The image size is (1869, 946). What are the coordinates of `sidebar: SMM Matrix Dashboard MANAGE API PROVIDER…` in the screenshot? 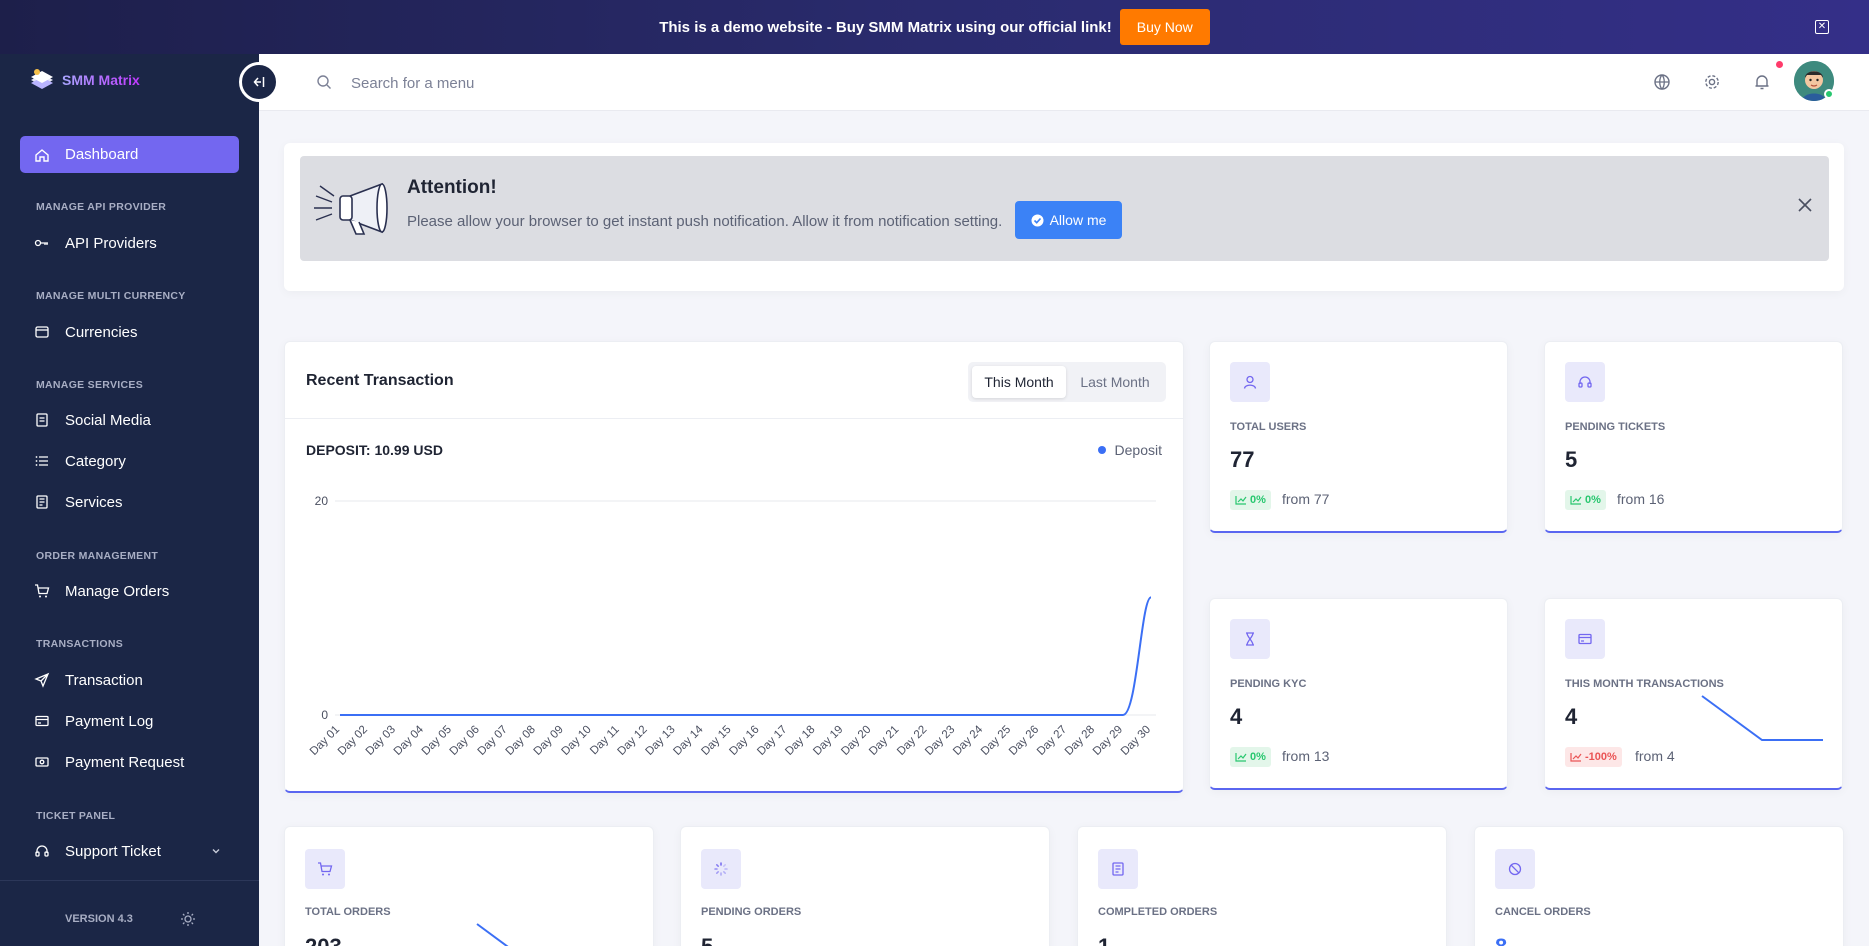 It's located at (129, 500).